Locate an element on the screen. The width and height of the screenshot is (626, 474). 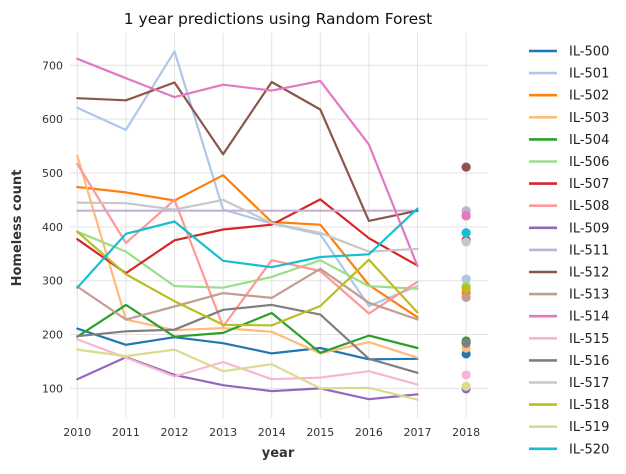
x-tick-label: 2017 is located at coordinates (418, 432).